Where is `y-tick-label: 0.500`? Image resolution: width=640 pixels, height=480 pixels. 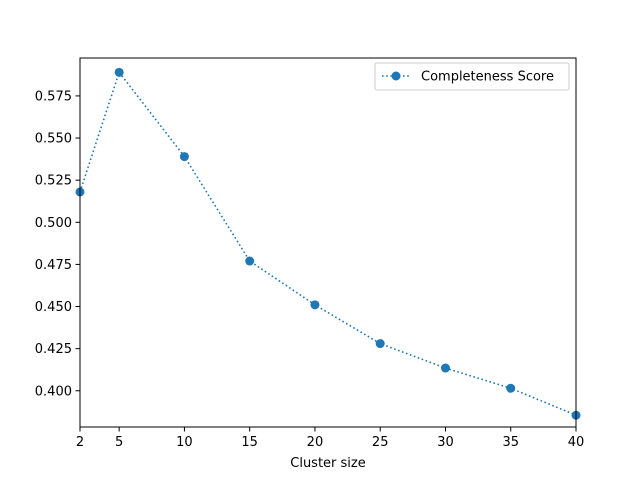 y-tick-label: 0.500 is located at coordinates (53, 223).